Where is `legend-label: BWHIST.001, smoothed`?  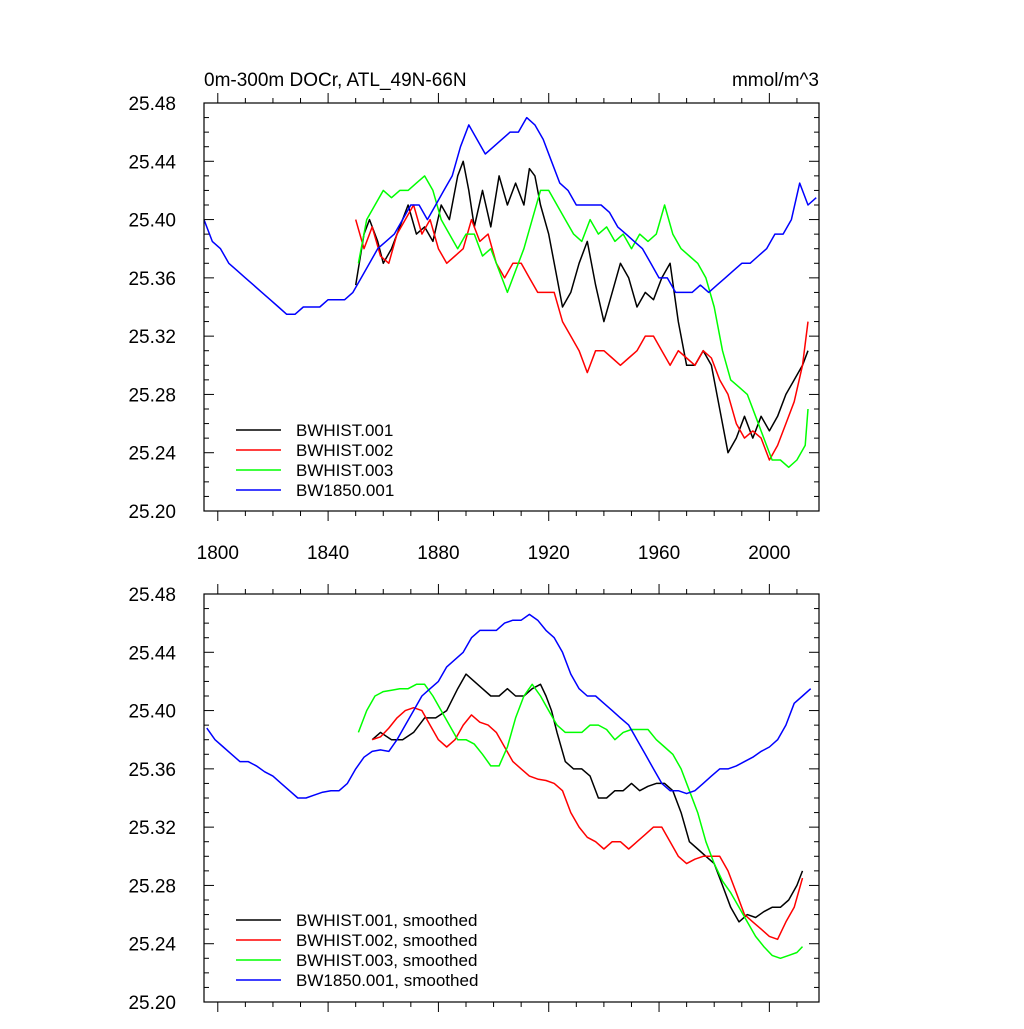
legend-label: BWHIST.001, smoothed is located at coordinates (386, 920).